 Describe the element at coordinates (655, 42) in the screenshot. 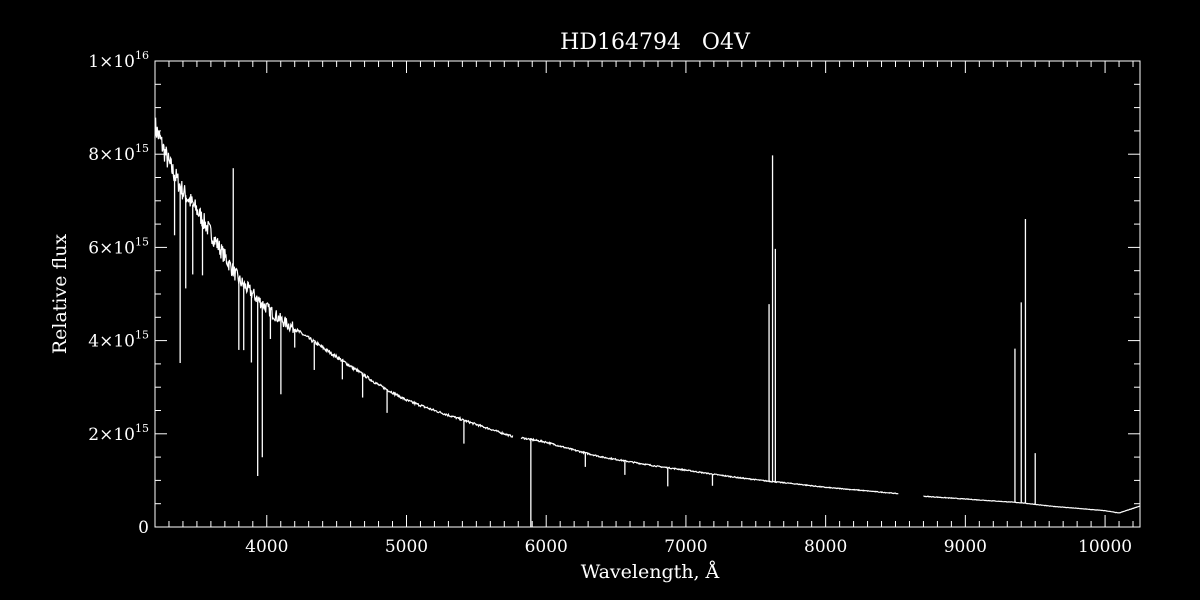

I see `chart-title: HD164794 O4V` at that location.